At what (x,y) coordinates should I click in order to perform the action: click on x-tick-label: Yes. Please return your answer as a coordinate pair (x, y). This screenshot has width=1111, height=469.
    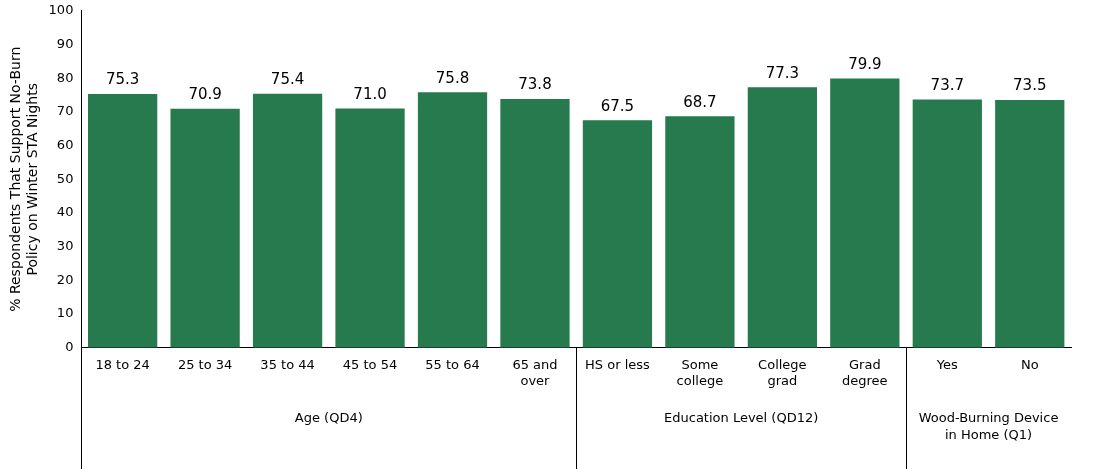
    Looking at the image, I should click on (947, 364).